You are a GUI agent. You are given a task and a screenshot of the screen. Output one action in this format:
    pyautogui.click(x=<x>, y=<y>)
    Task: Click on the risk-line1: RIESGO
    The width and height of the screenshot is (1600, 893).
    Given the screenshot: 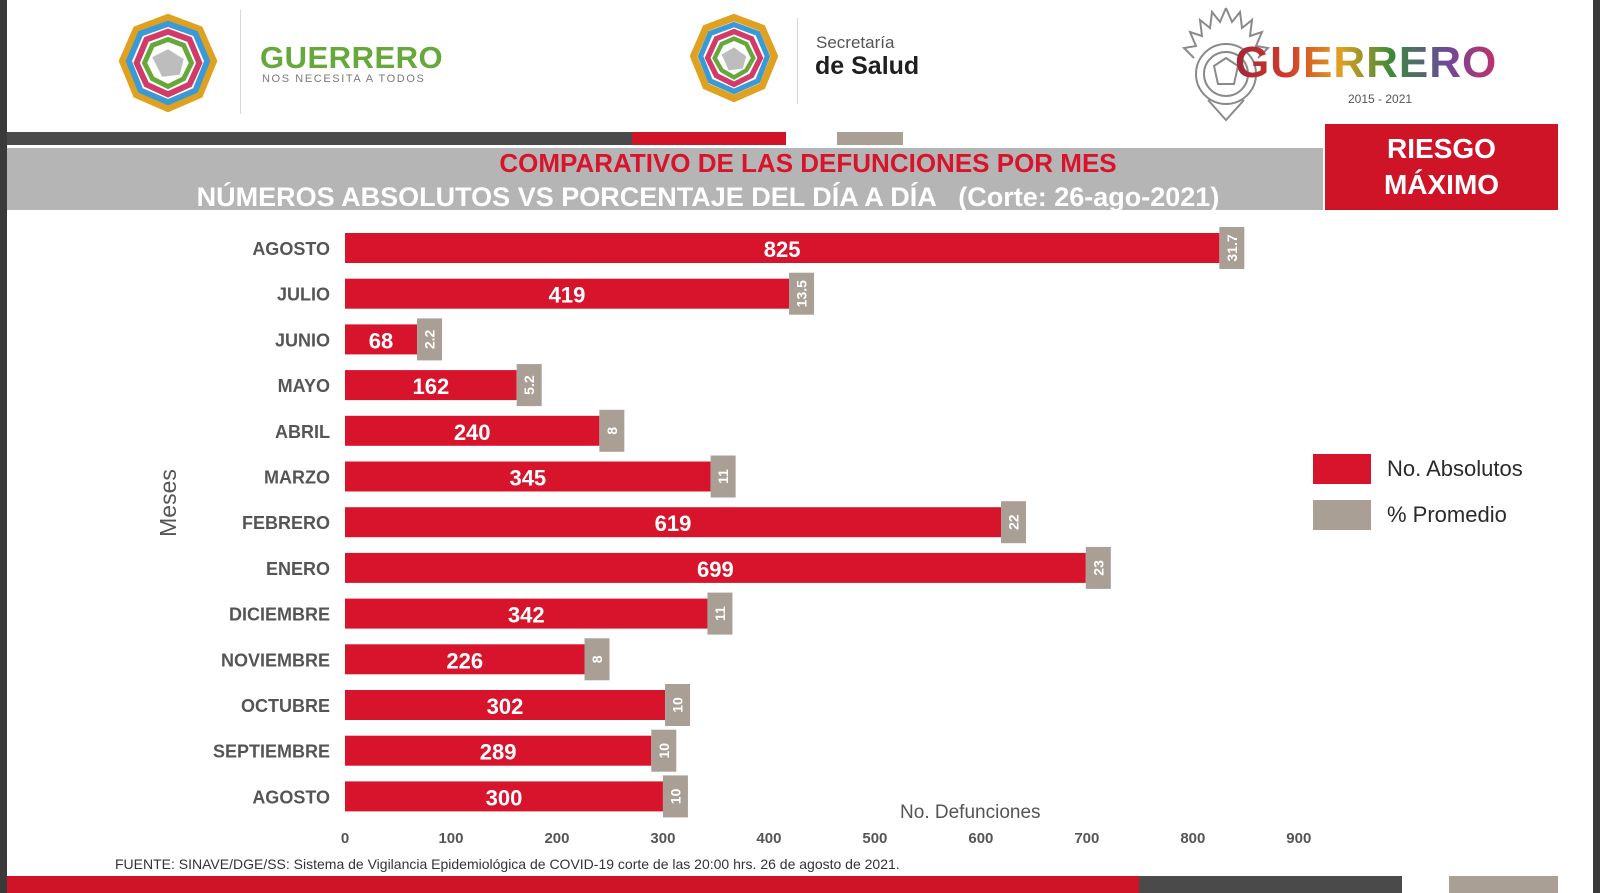 What is the action you would take?
    pyautogui.click(x=1441, y=148)
    